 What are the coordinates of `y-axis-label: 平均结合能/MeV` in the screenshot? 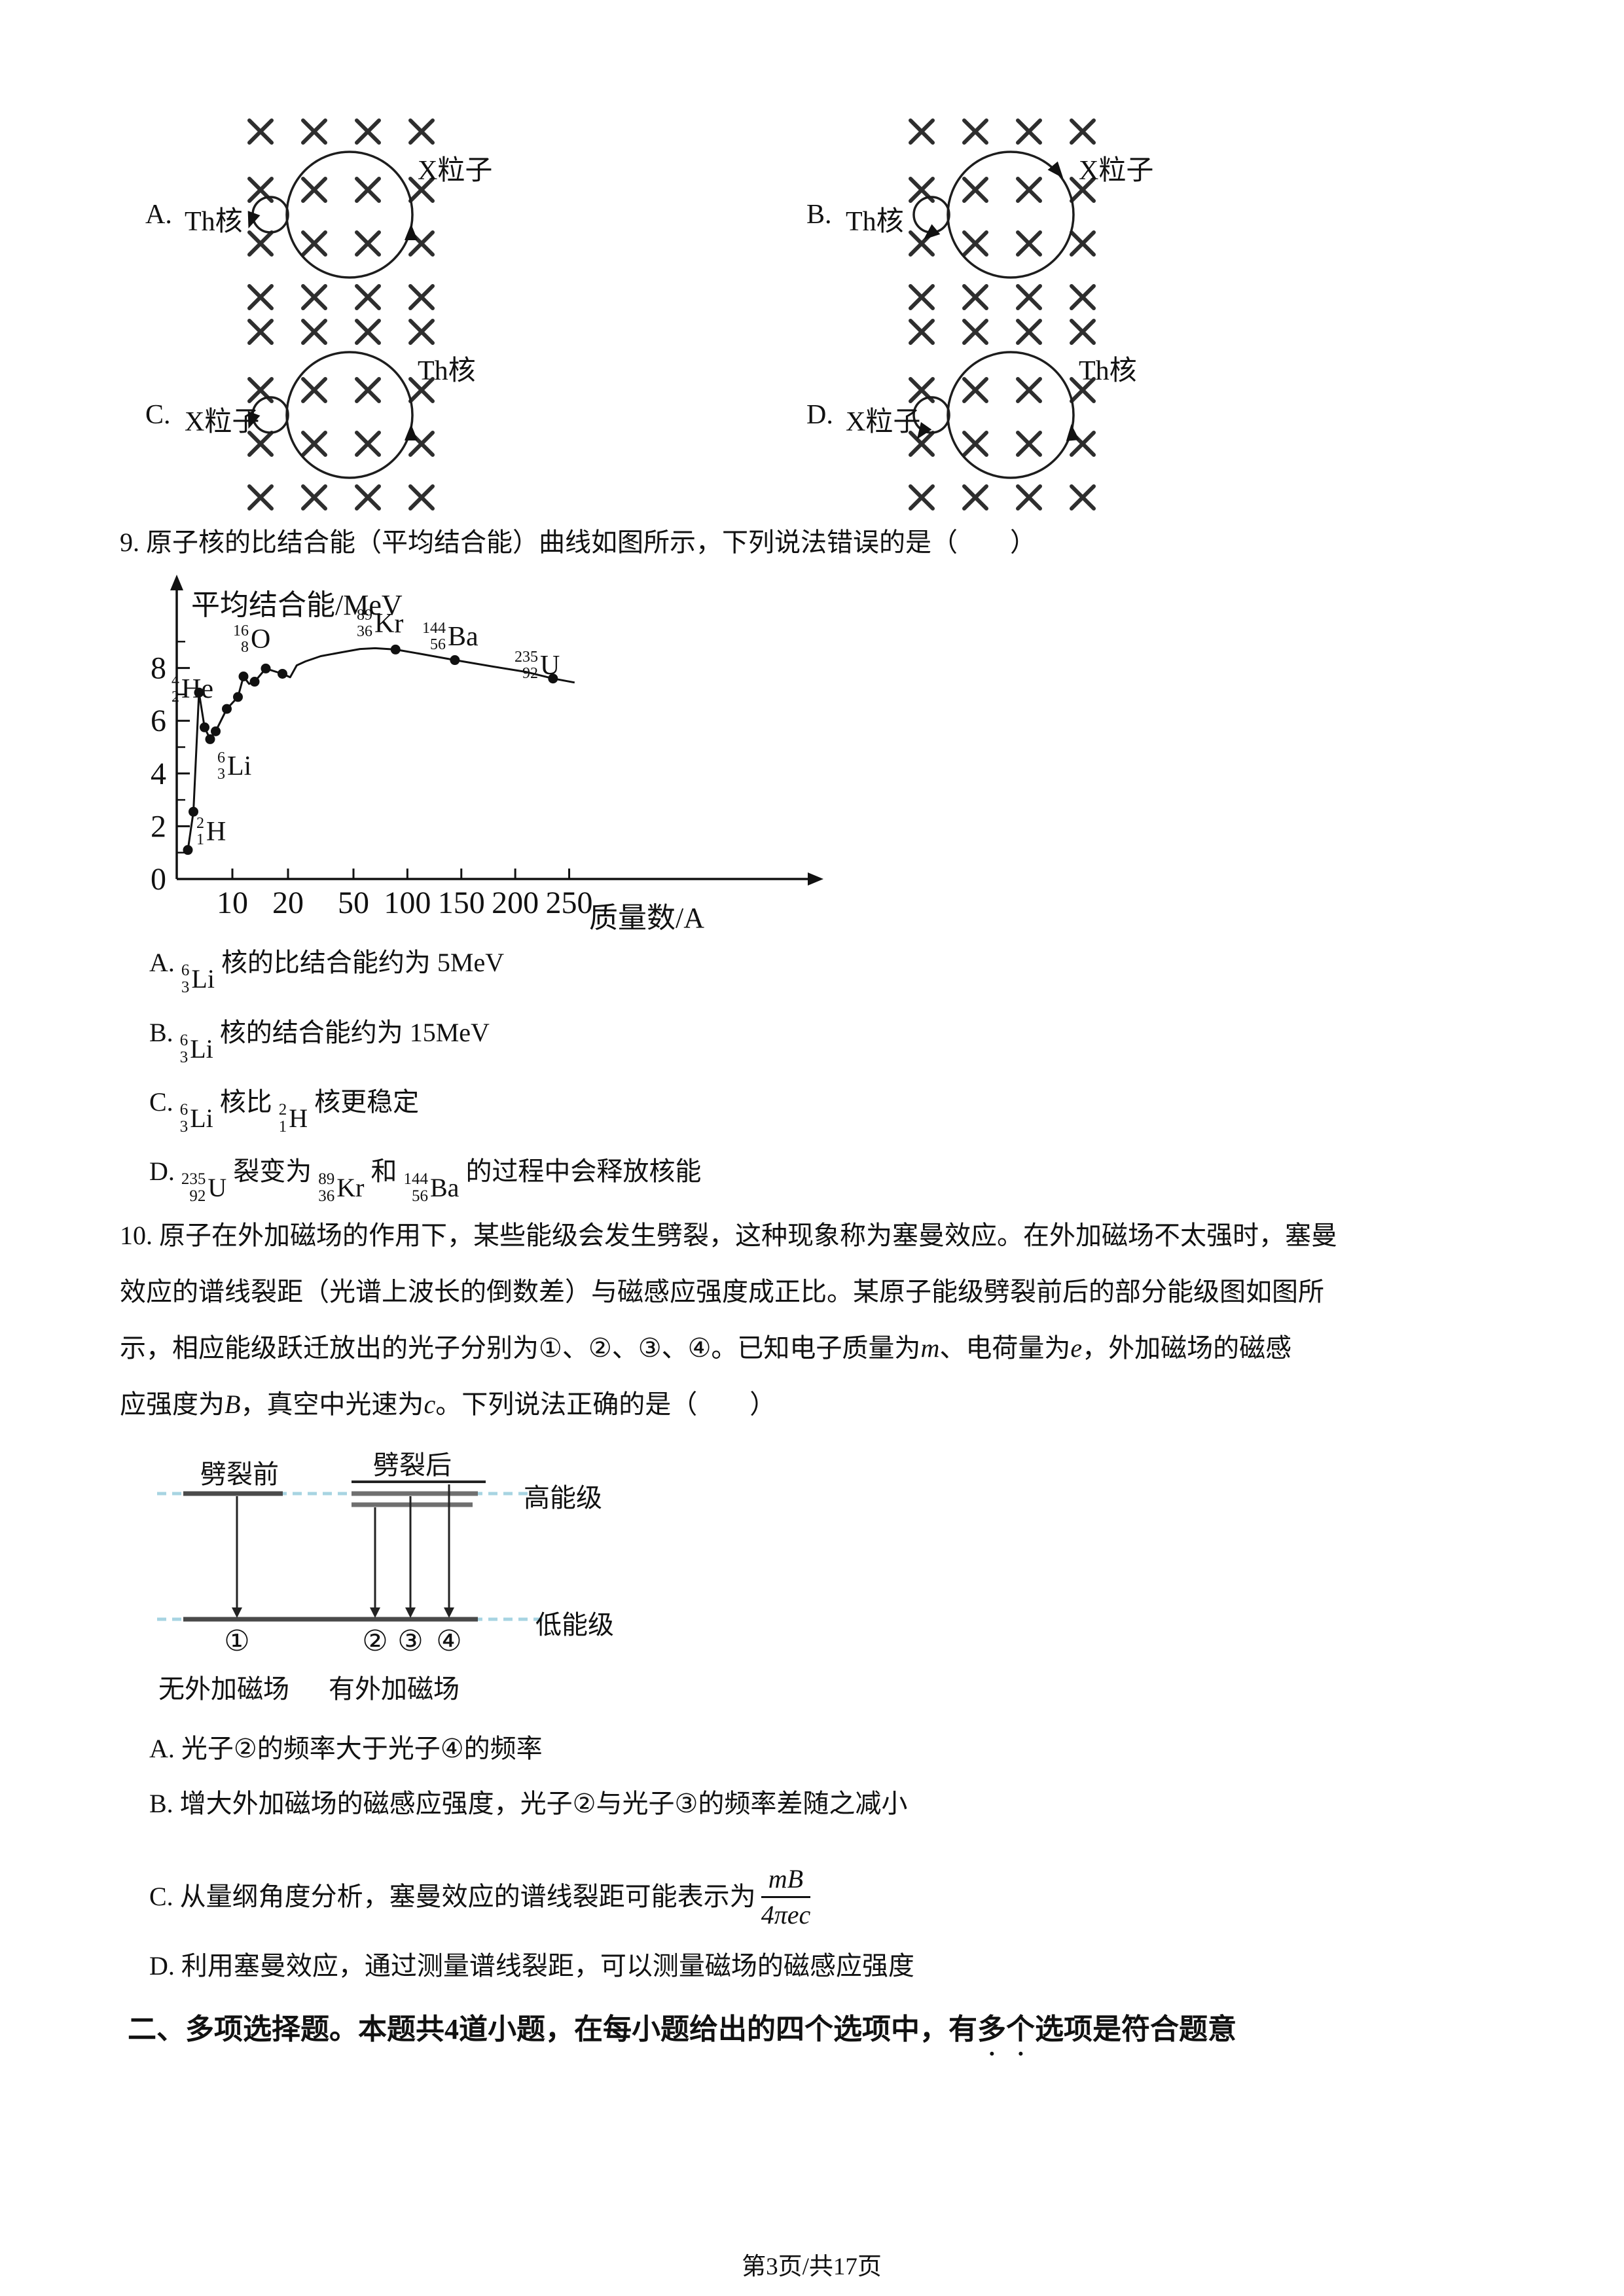 It's located at (297, 605).